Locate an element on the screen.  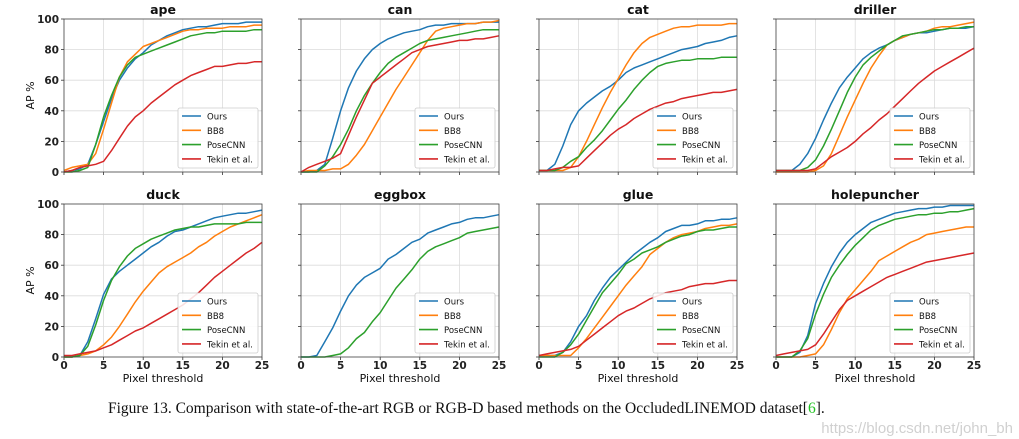
y-tick-label: 40 is located at coordinates (51, 297).